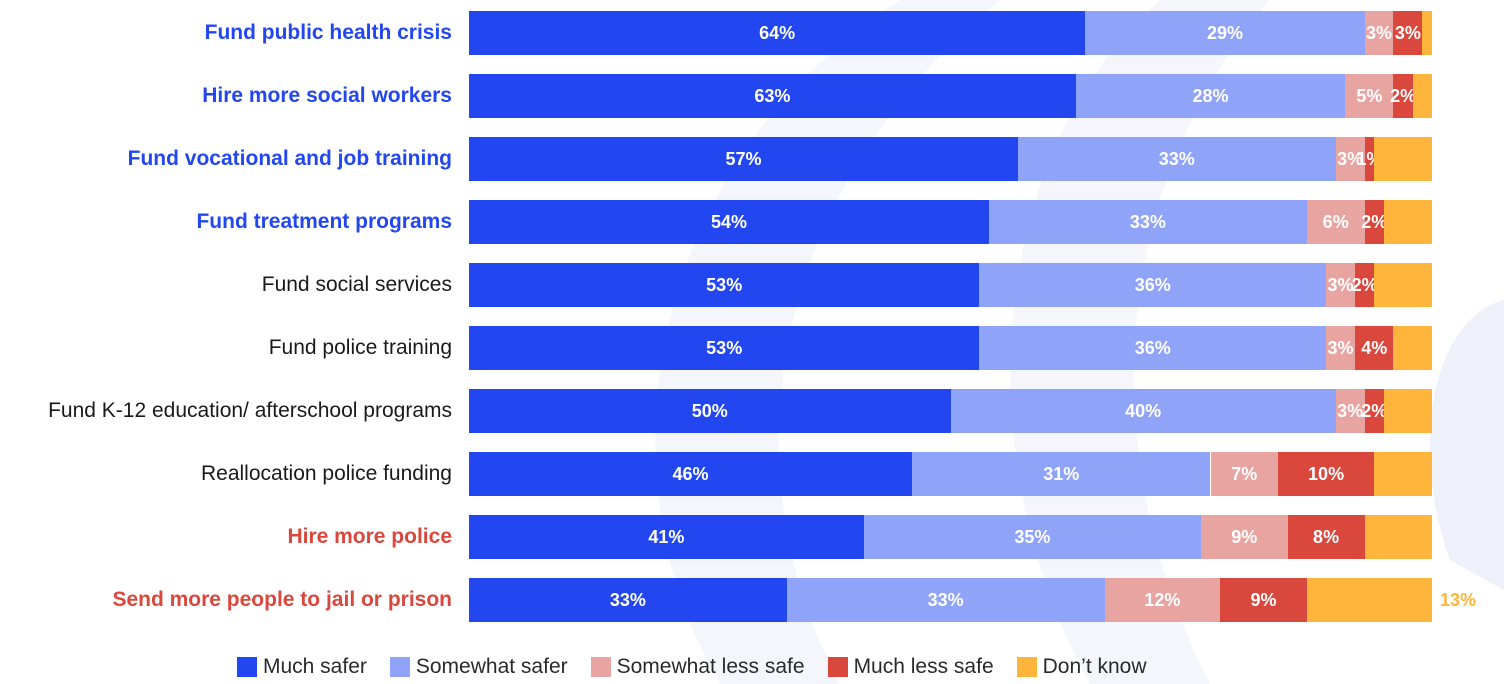 Image resolution: width=1504 pixels, height=684 pixels. Describe the element at coordinates (282, 599) in the screenshot. I see `category-label: Send more people to jail or prison` at that location.